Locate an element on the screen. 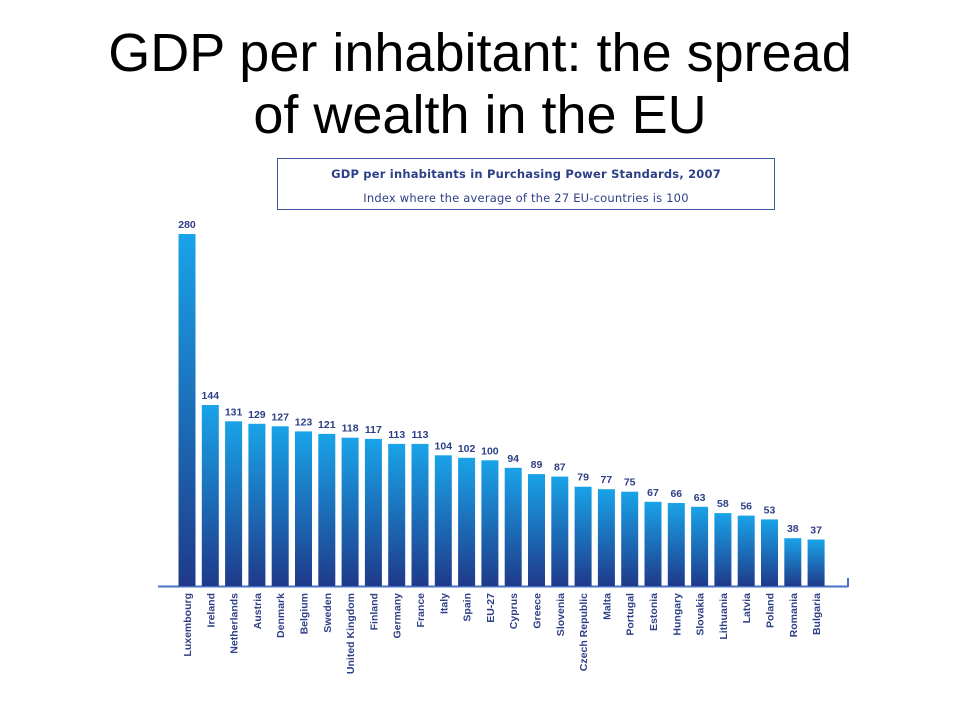 Image resolution: width=960 pixels, height=720 pixels. value-label: 102 is located at coordinates (467, 449).